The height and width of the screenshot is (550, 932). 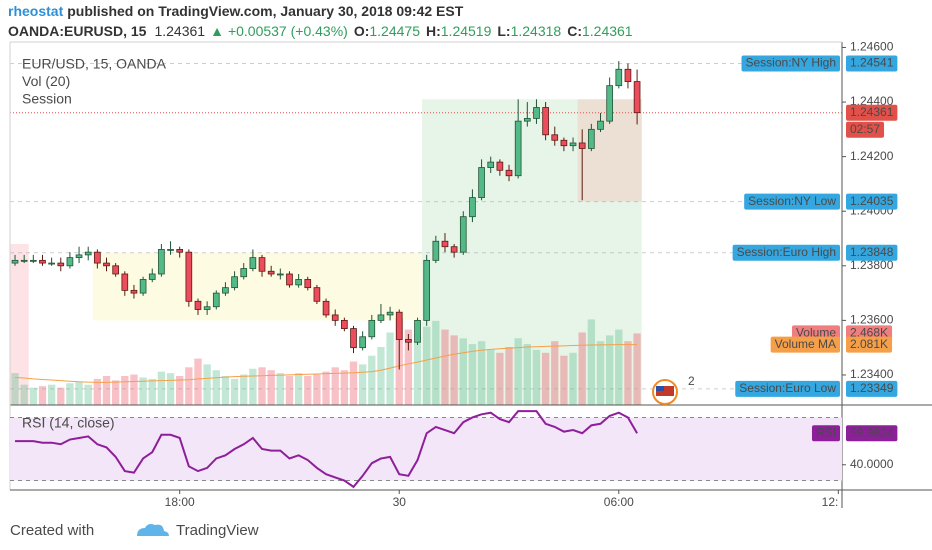 What do you see at coordinates (180, 502) in the screenshot?
I see `x-tick-label: 18:00` at bounding box center [180, 502].